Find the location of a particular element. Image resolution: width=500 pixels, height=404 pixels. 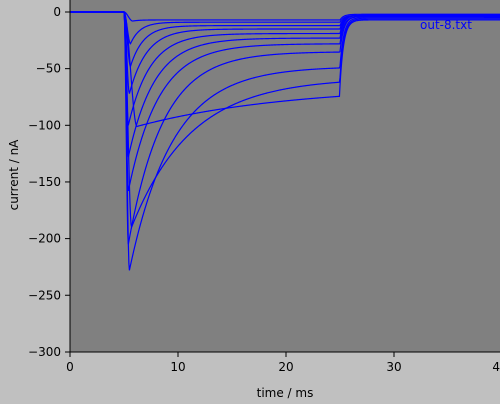

x-axis-label: time / ms is located at coordinates (285, 393).